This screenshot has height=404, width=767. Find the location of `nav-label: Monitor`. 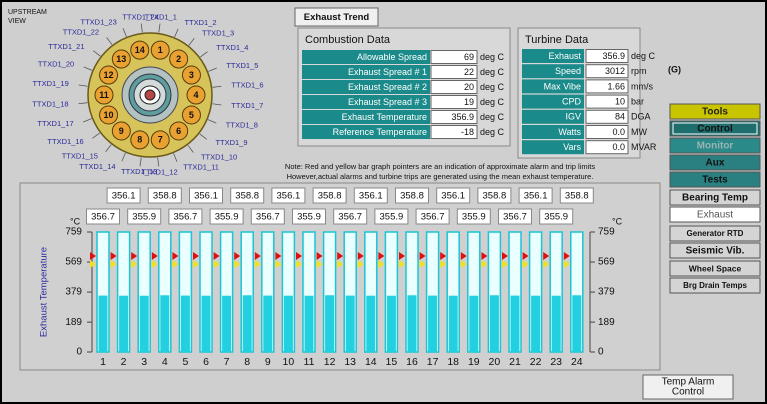

nav-label: Monitor is located at coordinates (715, 146).